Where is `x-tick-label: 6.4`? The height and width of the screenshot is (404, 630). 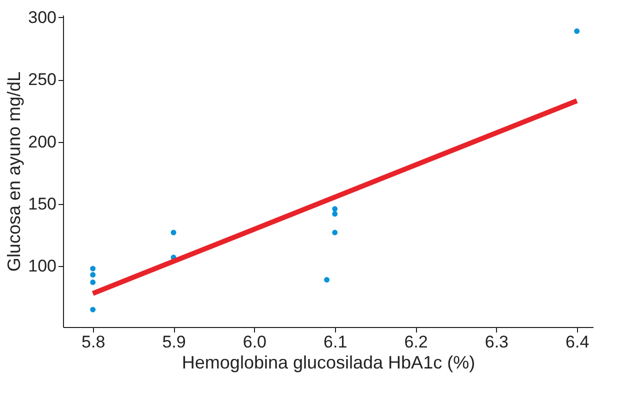
x-tick-label: 6.4 is located at coordinates (578, 342).